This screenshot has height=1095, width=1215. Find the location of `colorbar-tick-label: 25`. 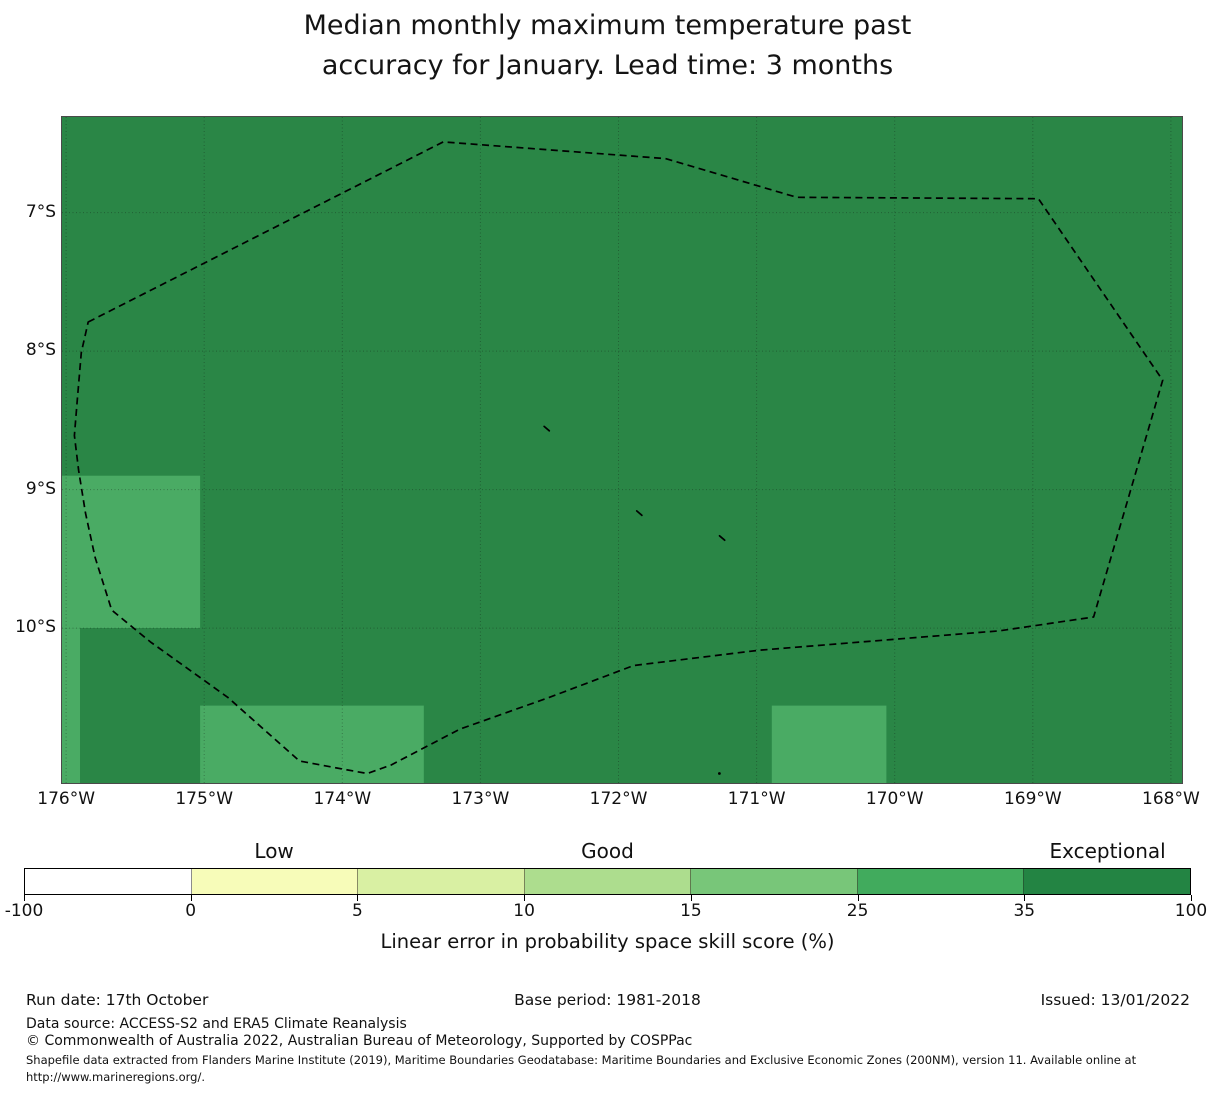

colorbar-tick-label: 25 is located at coordinates (857, 911).